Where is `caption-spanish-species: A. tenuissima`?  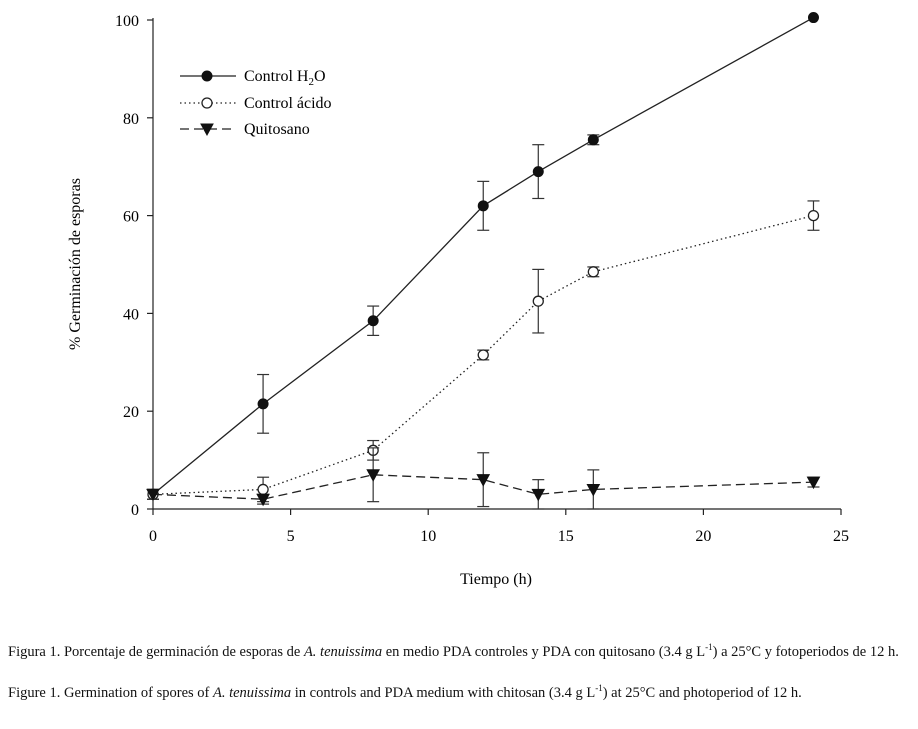
caption-spanish-species: A. tenuissima is located at coordinates (343, 652).